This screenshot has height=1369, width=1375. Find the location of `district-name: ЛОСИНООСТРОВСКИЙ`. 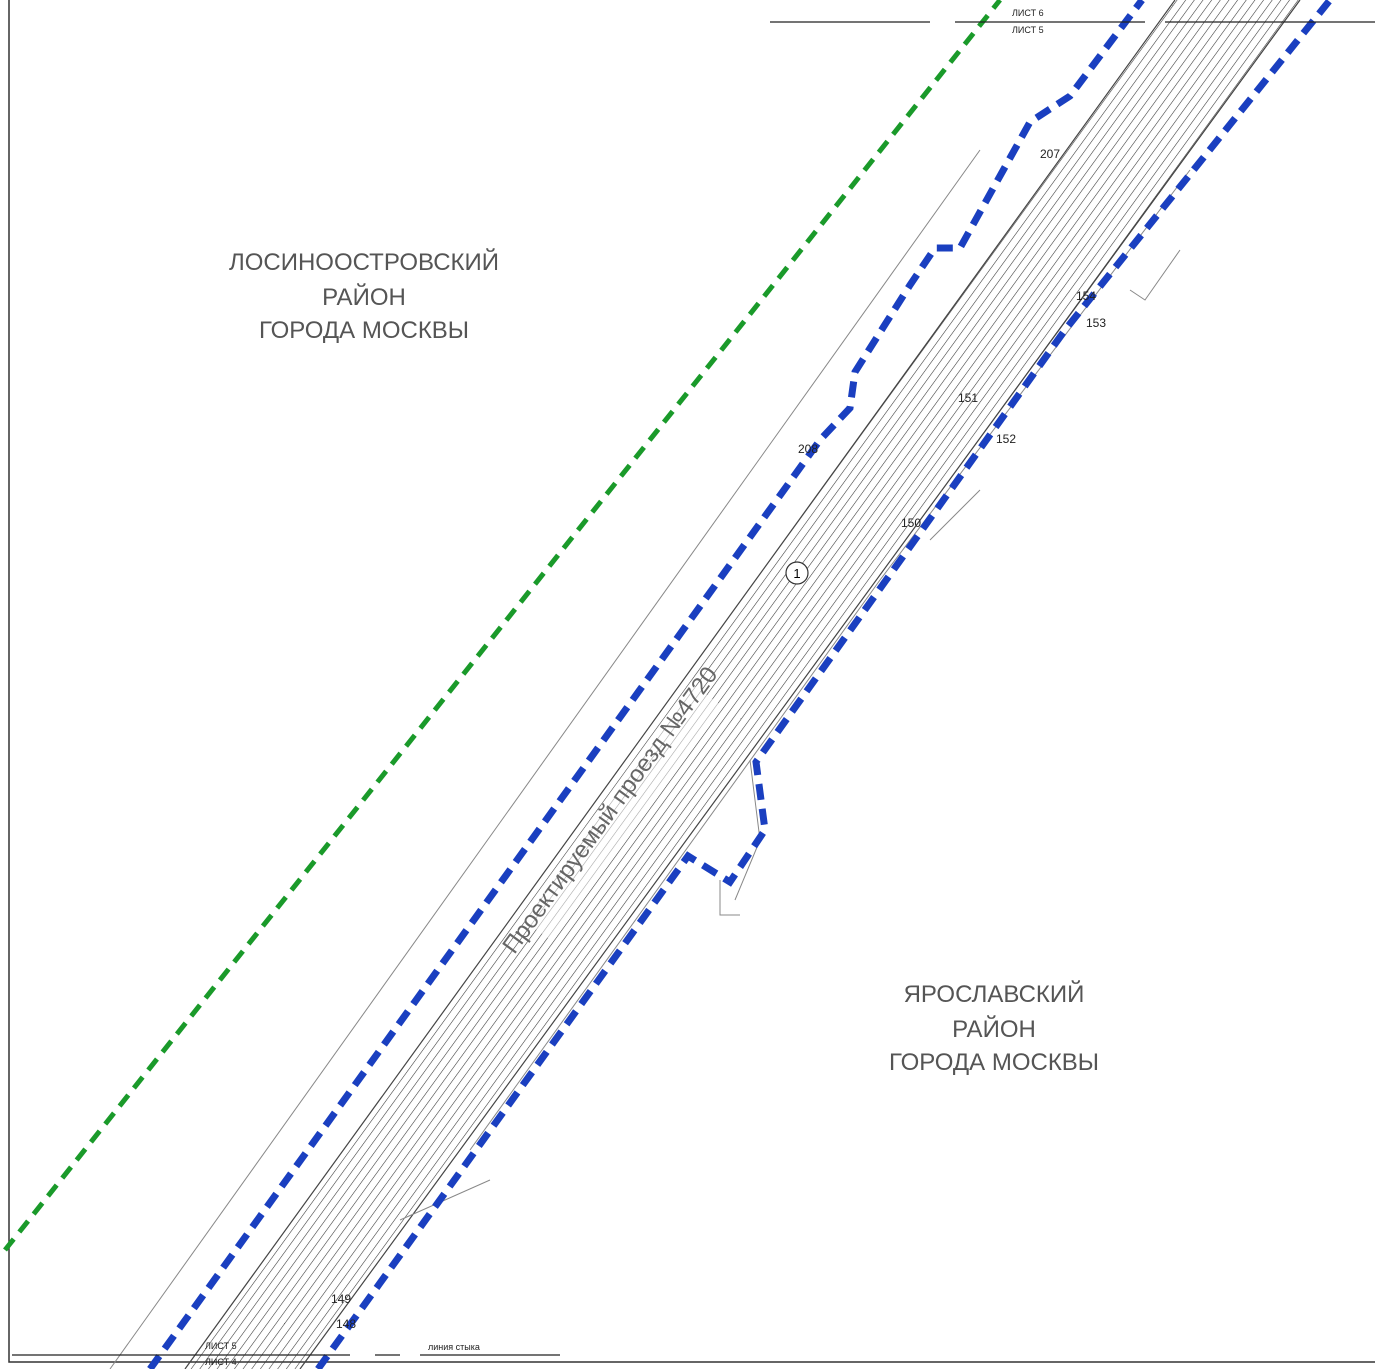

district-name: ЛОСИНООСТРОВСКИЙ is located at coordinates (364, 262).